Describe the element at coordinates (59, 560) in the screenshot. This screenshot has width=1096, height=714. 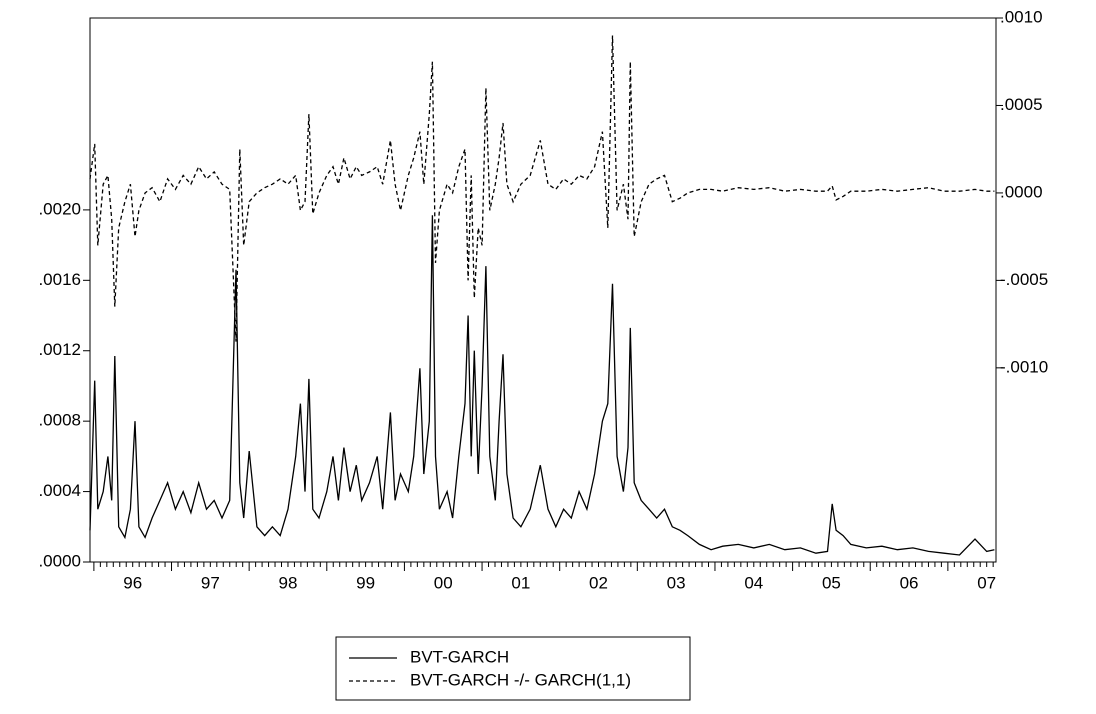
I see `y-tick-label: .0000` at that location.